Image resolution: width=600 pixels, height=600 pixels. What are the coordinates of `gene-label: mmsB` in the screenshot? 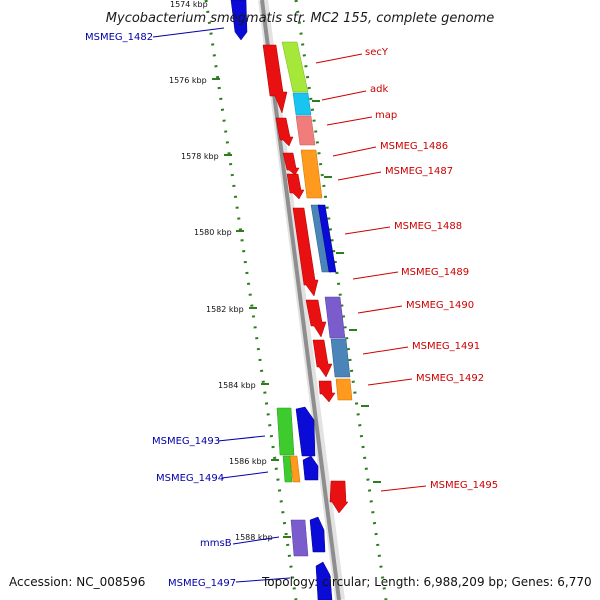 It's located at (216, 543).